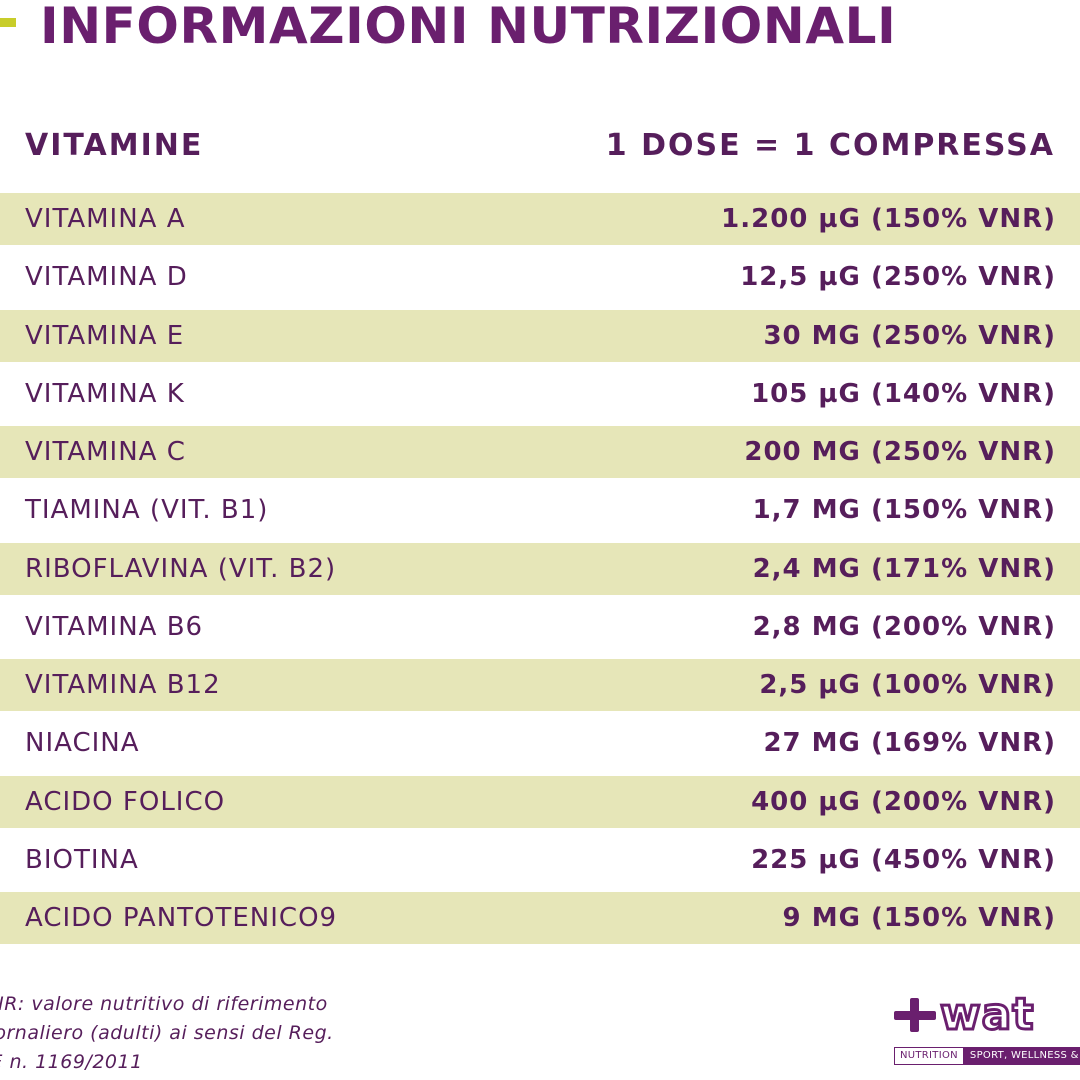 Image resolution: width=1080 pixels, height=1080 pixels. Describe the element at coordinates (904, 568) in the screenshot. I see `nutrient-value: 2,4 MG (171% VNR)` at that location.